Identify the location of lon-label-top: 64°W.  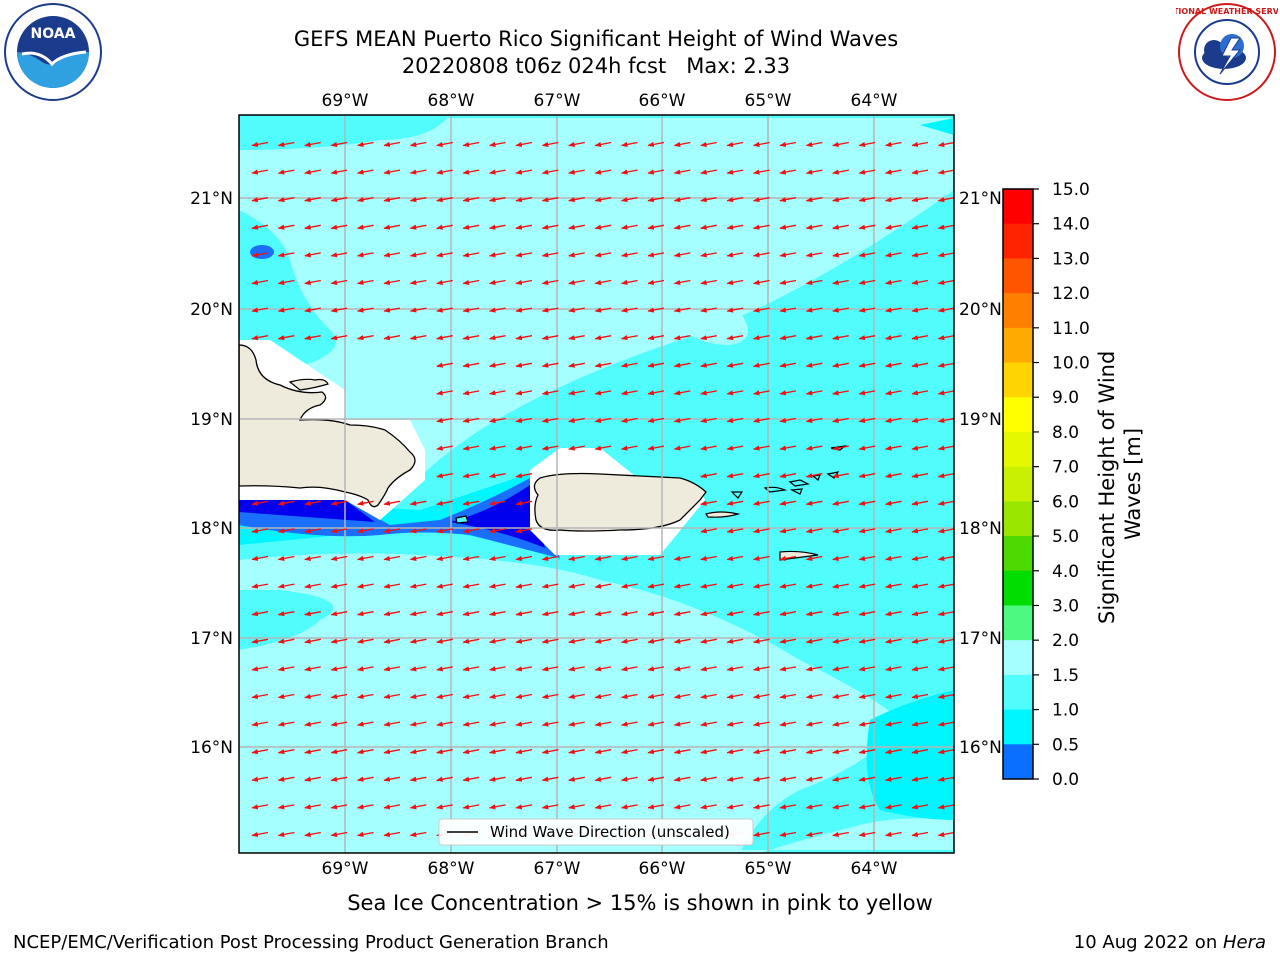
(874, 101).